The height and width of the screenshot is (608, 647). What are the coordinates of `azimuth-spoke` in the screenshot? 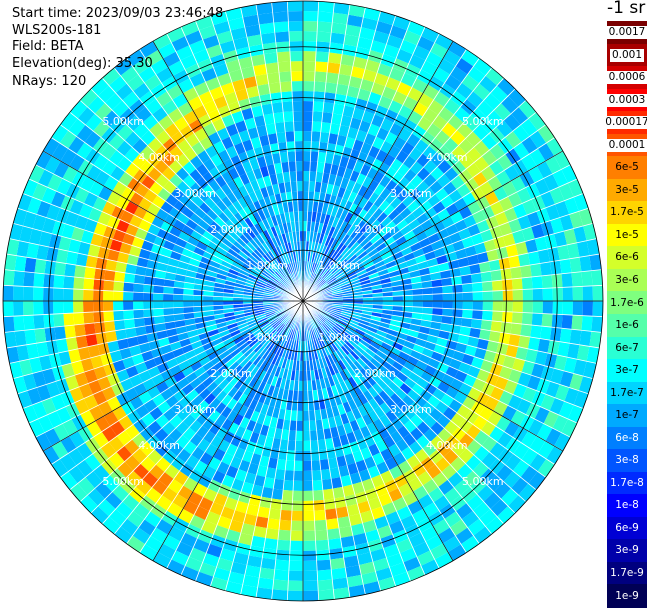 It's located at (173, 226).